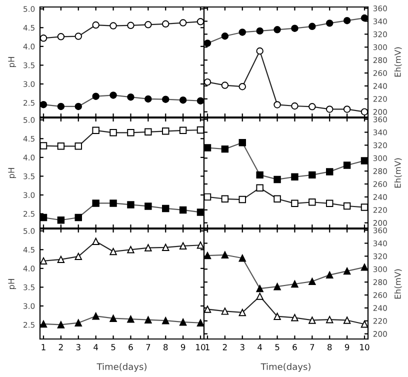  What do you see at coordinates (78, 347) in the screenshot?
I see `x-tick-label: 3` at bounding box center [78, 347].